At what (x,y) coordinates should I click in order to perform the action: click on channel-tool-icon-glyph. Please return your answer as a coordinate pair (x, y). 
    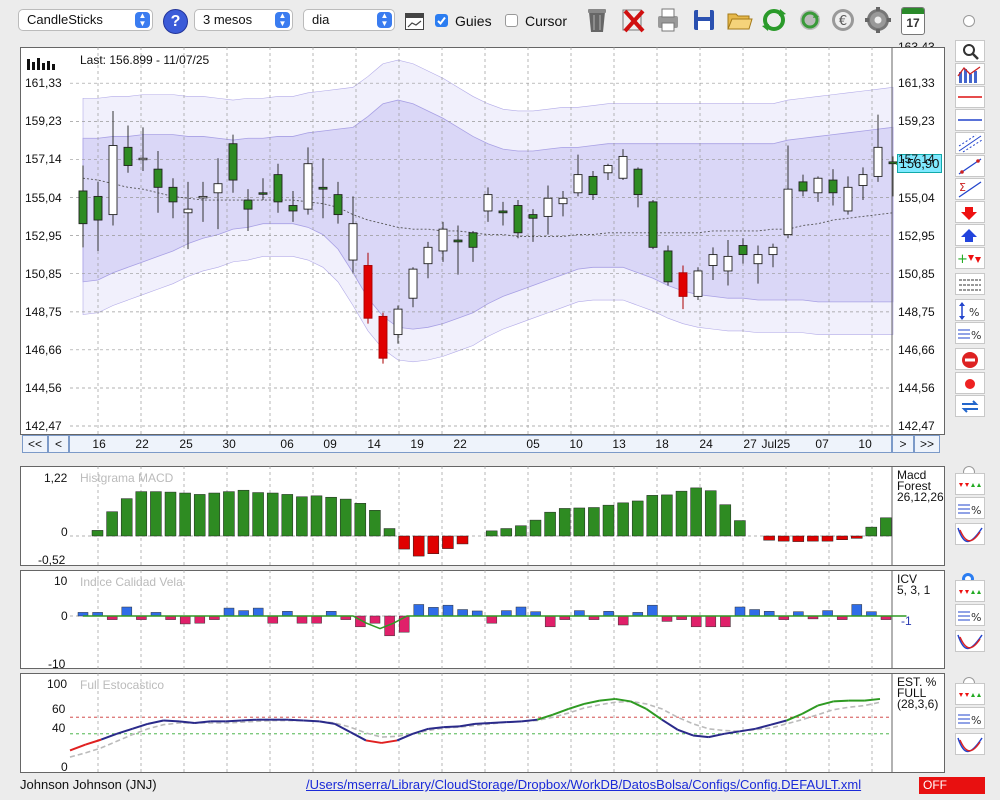
    Looking at the image, I should click on (970, 143).